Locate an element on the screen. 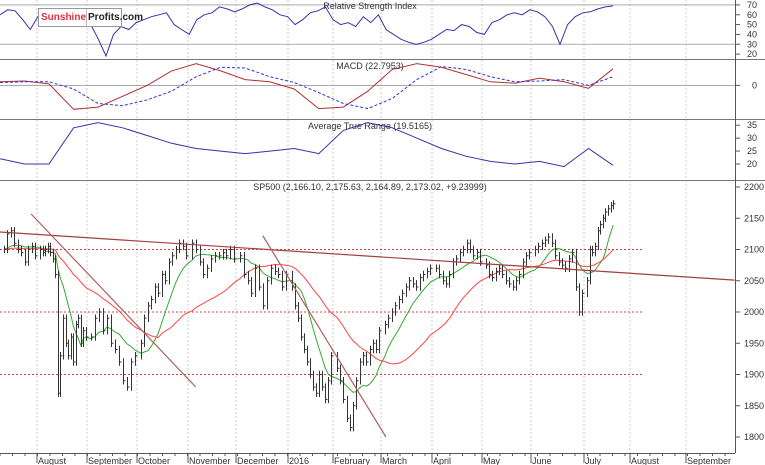  rsi-title: Relative Strength Index is located at coordinates (370, 6).